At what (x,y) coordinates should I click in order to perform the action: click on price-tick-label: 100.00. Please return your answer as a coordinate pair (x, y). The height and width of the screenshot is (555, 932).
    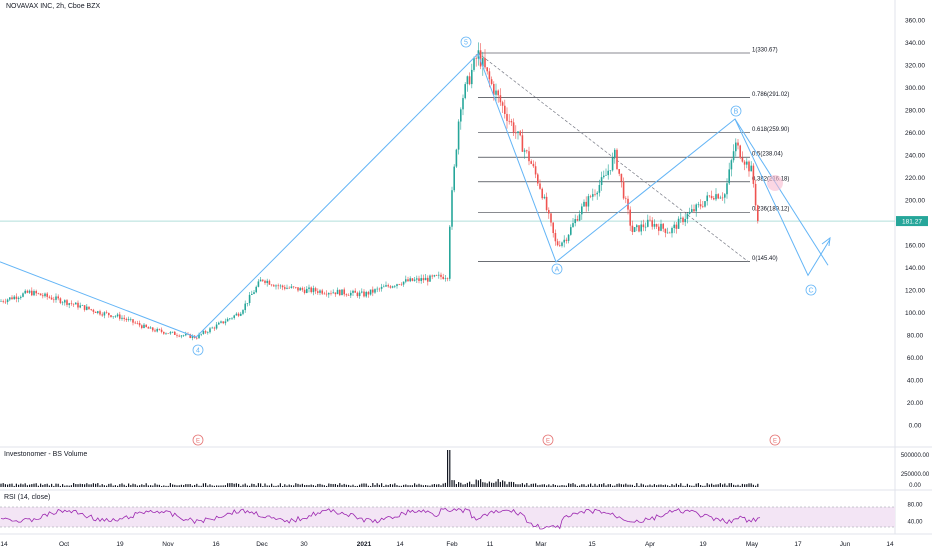
    Looking at the image, I should click on (915, 313).